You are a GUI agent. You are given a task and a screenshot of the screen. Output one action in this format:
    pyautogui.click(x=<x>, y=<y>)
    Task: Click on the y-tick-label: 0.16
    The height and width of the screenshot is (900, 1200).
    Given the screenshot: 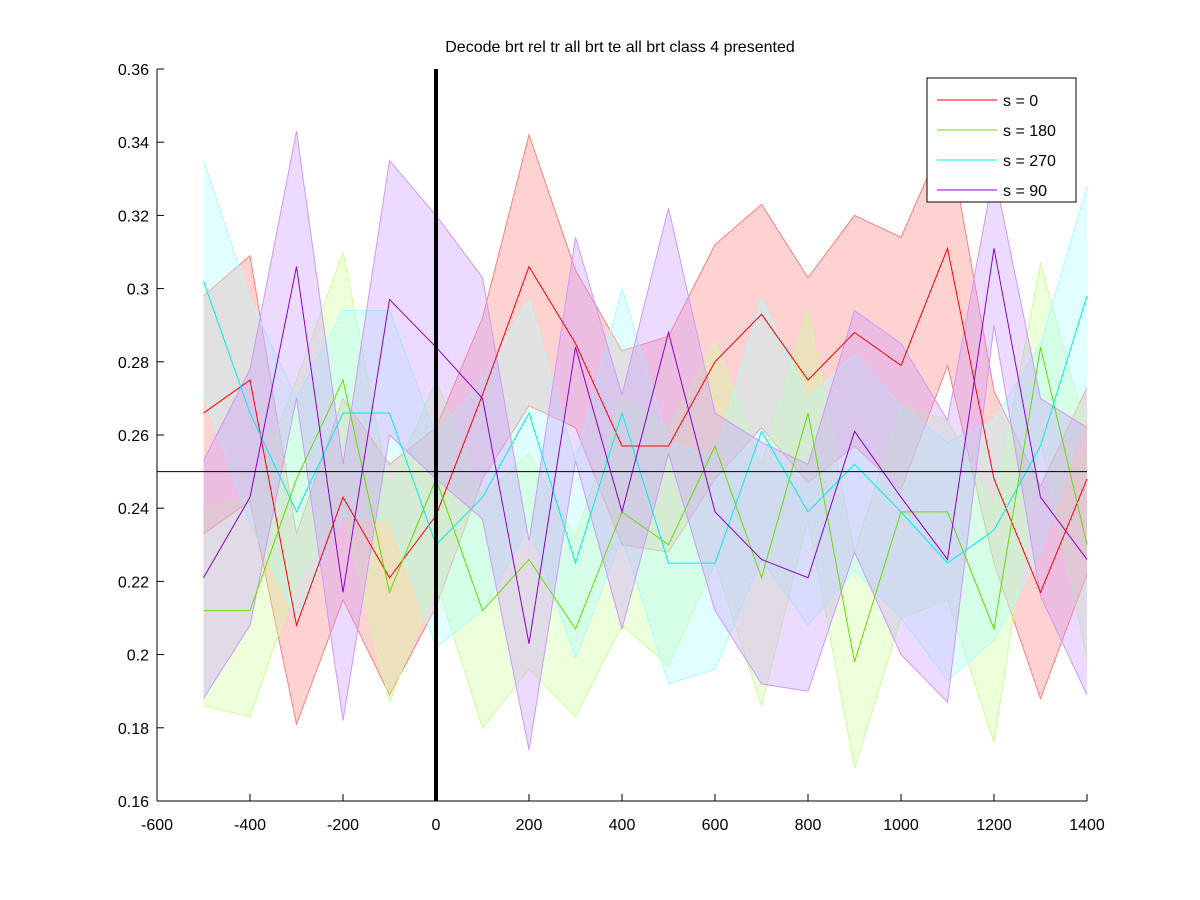 What is the action you would take?
    pyautogui.click(x=133, y=802)
    